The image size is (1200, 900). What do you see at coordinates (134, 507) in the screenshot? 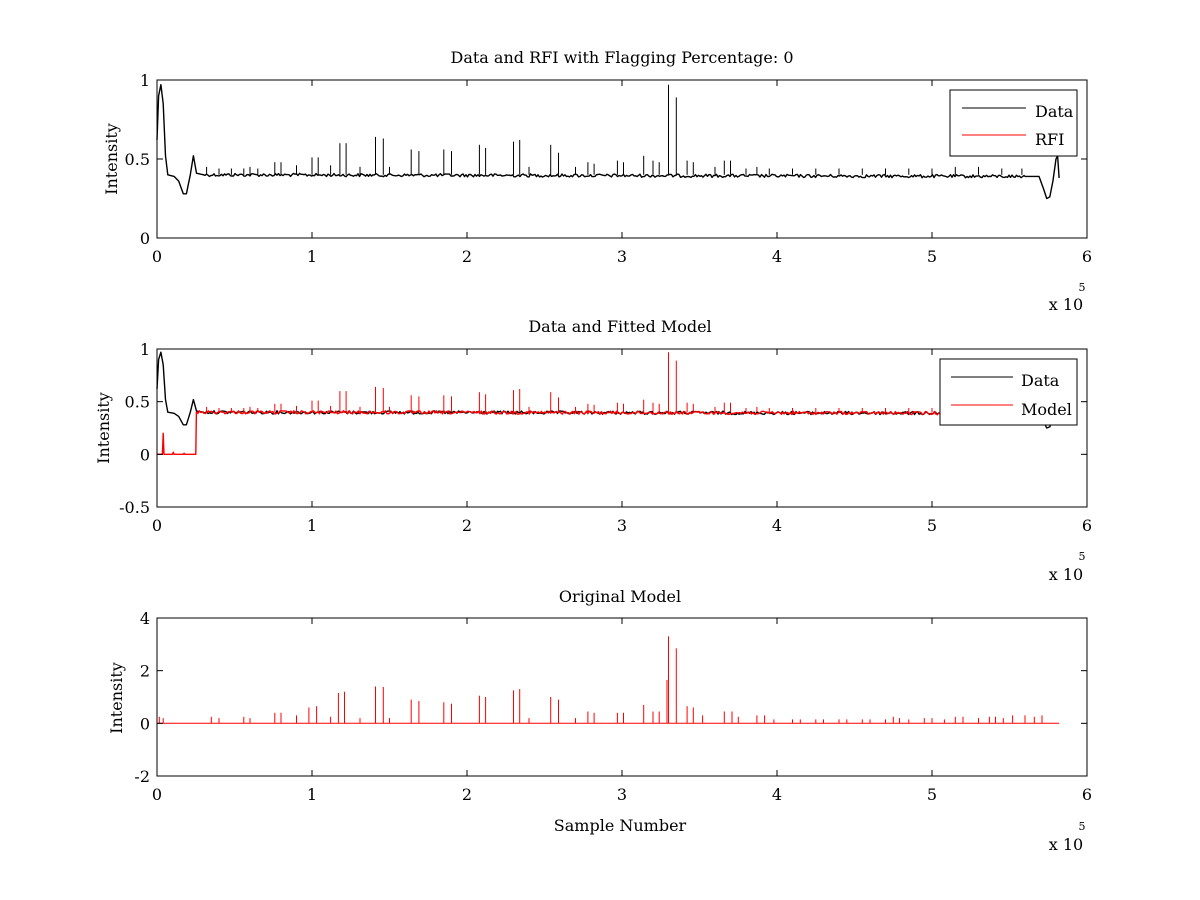
I see `subplot-2-ytick-label-0: -0.5` at bounding box center [134, 507].